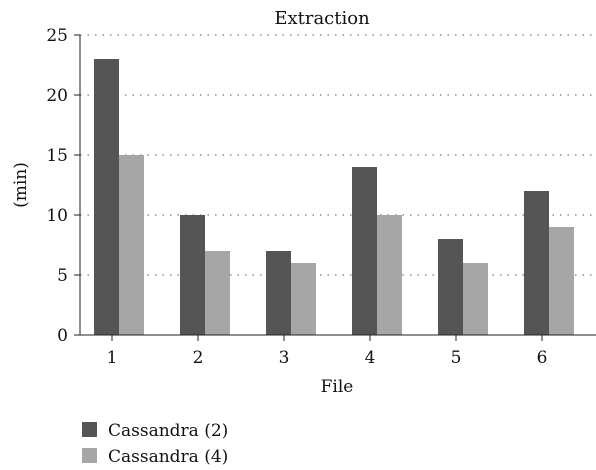 The height and width of the screenshot is (470, 596). Describe the element at coordinates (284, 358) in the screenshot. I see `x-tick-label: 3` at that location.